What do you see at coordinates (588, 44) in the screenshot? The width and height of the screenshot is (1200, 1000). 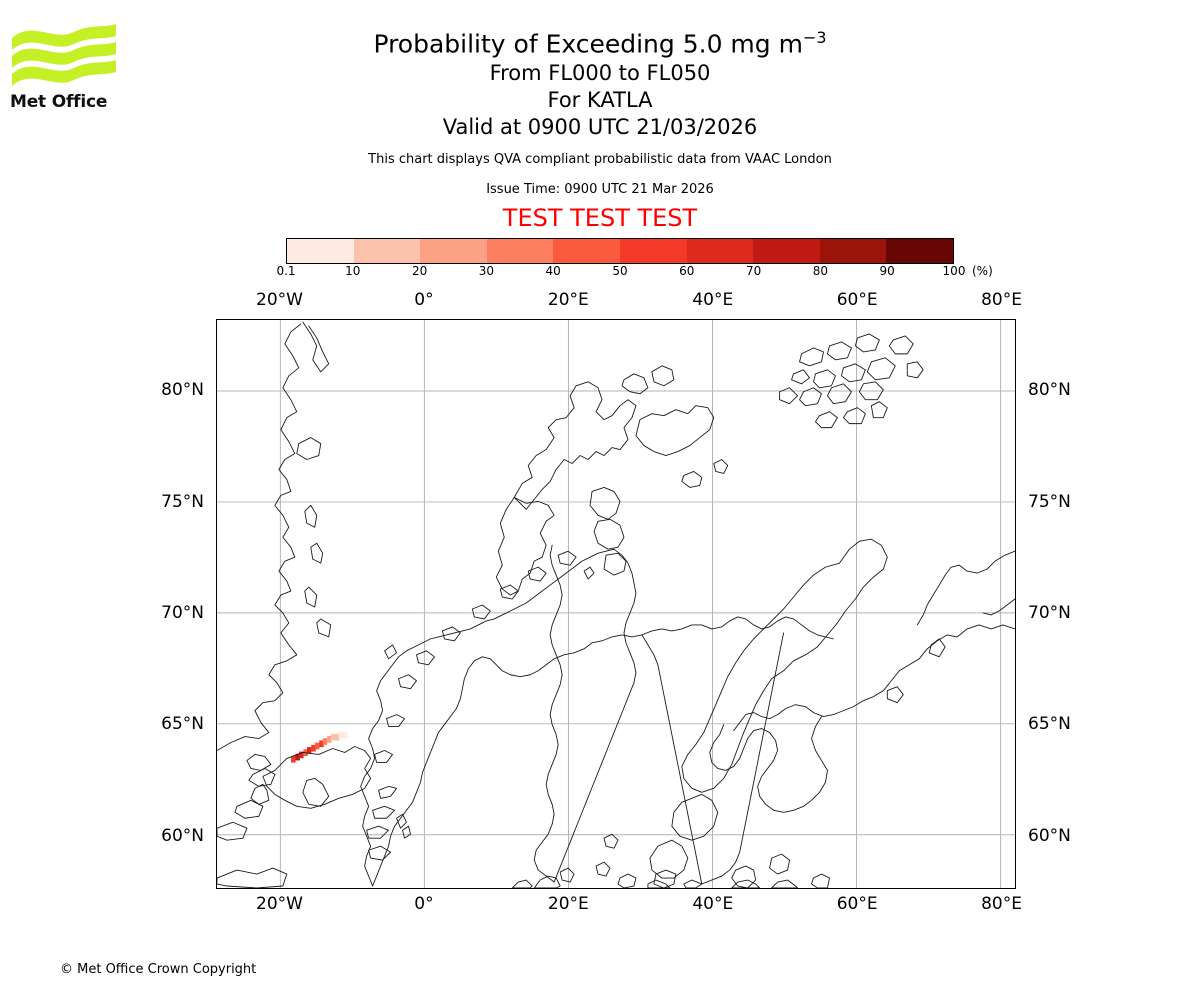 I see `page-title-text: Probability of Exceeding 5.0 mg m` at bounding box center [588, 44].